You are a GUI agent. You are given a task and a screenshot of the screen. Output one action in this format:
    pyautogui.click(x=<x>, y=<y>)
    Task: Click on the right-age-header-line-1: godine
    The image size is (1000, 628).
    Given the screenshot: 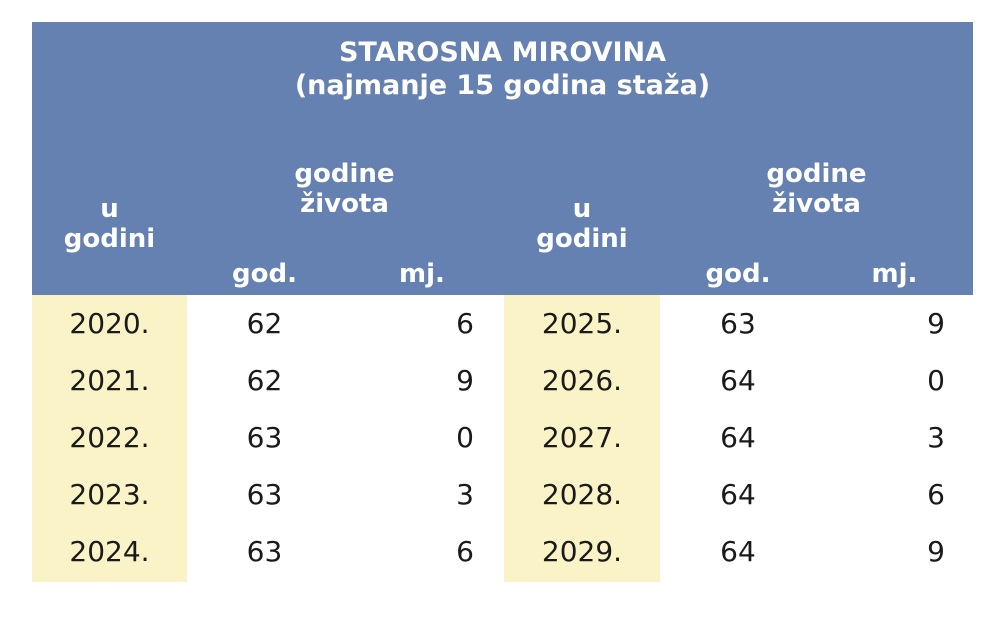 What is the action you would take?
    pyautogui.click(x=816, y=174)
    